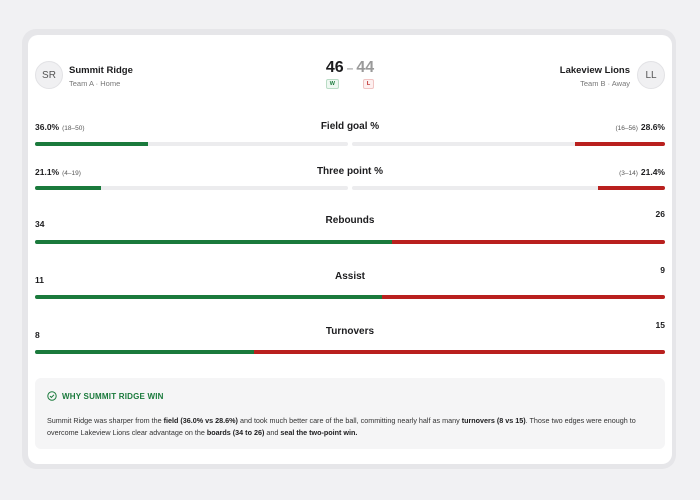 The height and width of the screenshot is (500, 700). What do you see at coordinates (200, 420) in the screenshot?
I see `summary-segment: field (36.0% vs 28.6%)` at bounding box center [200, 420].